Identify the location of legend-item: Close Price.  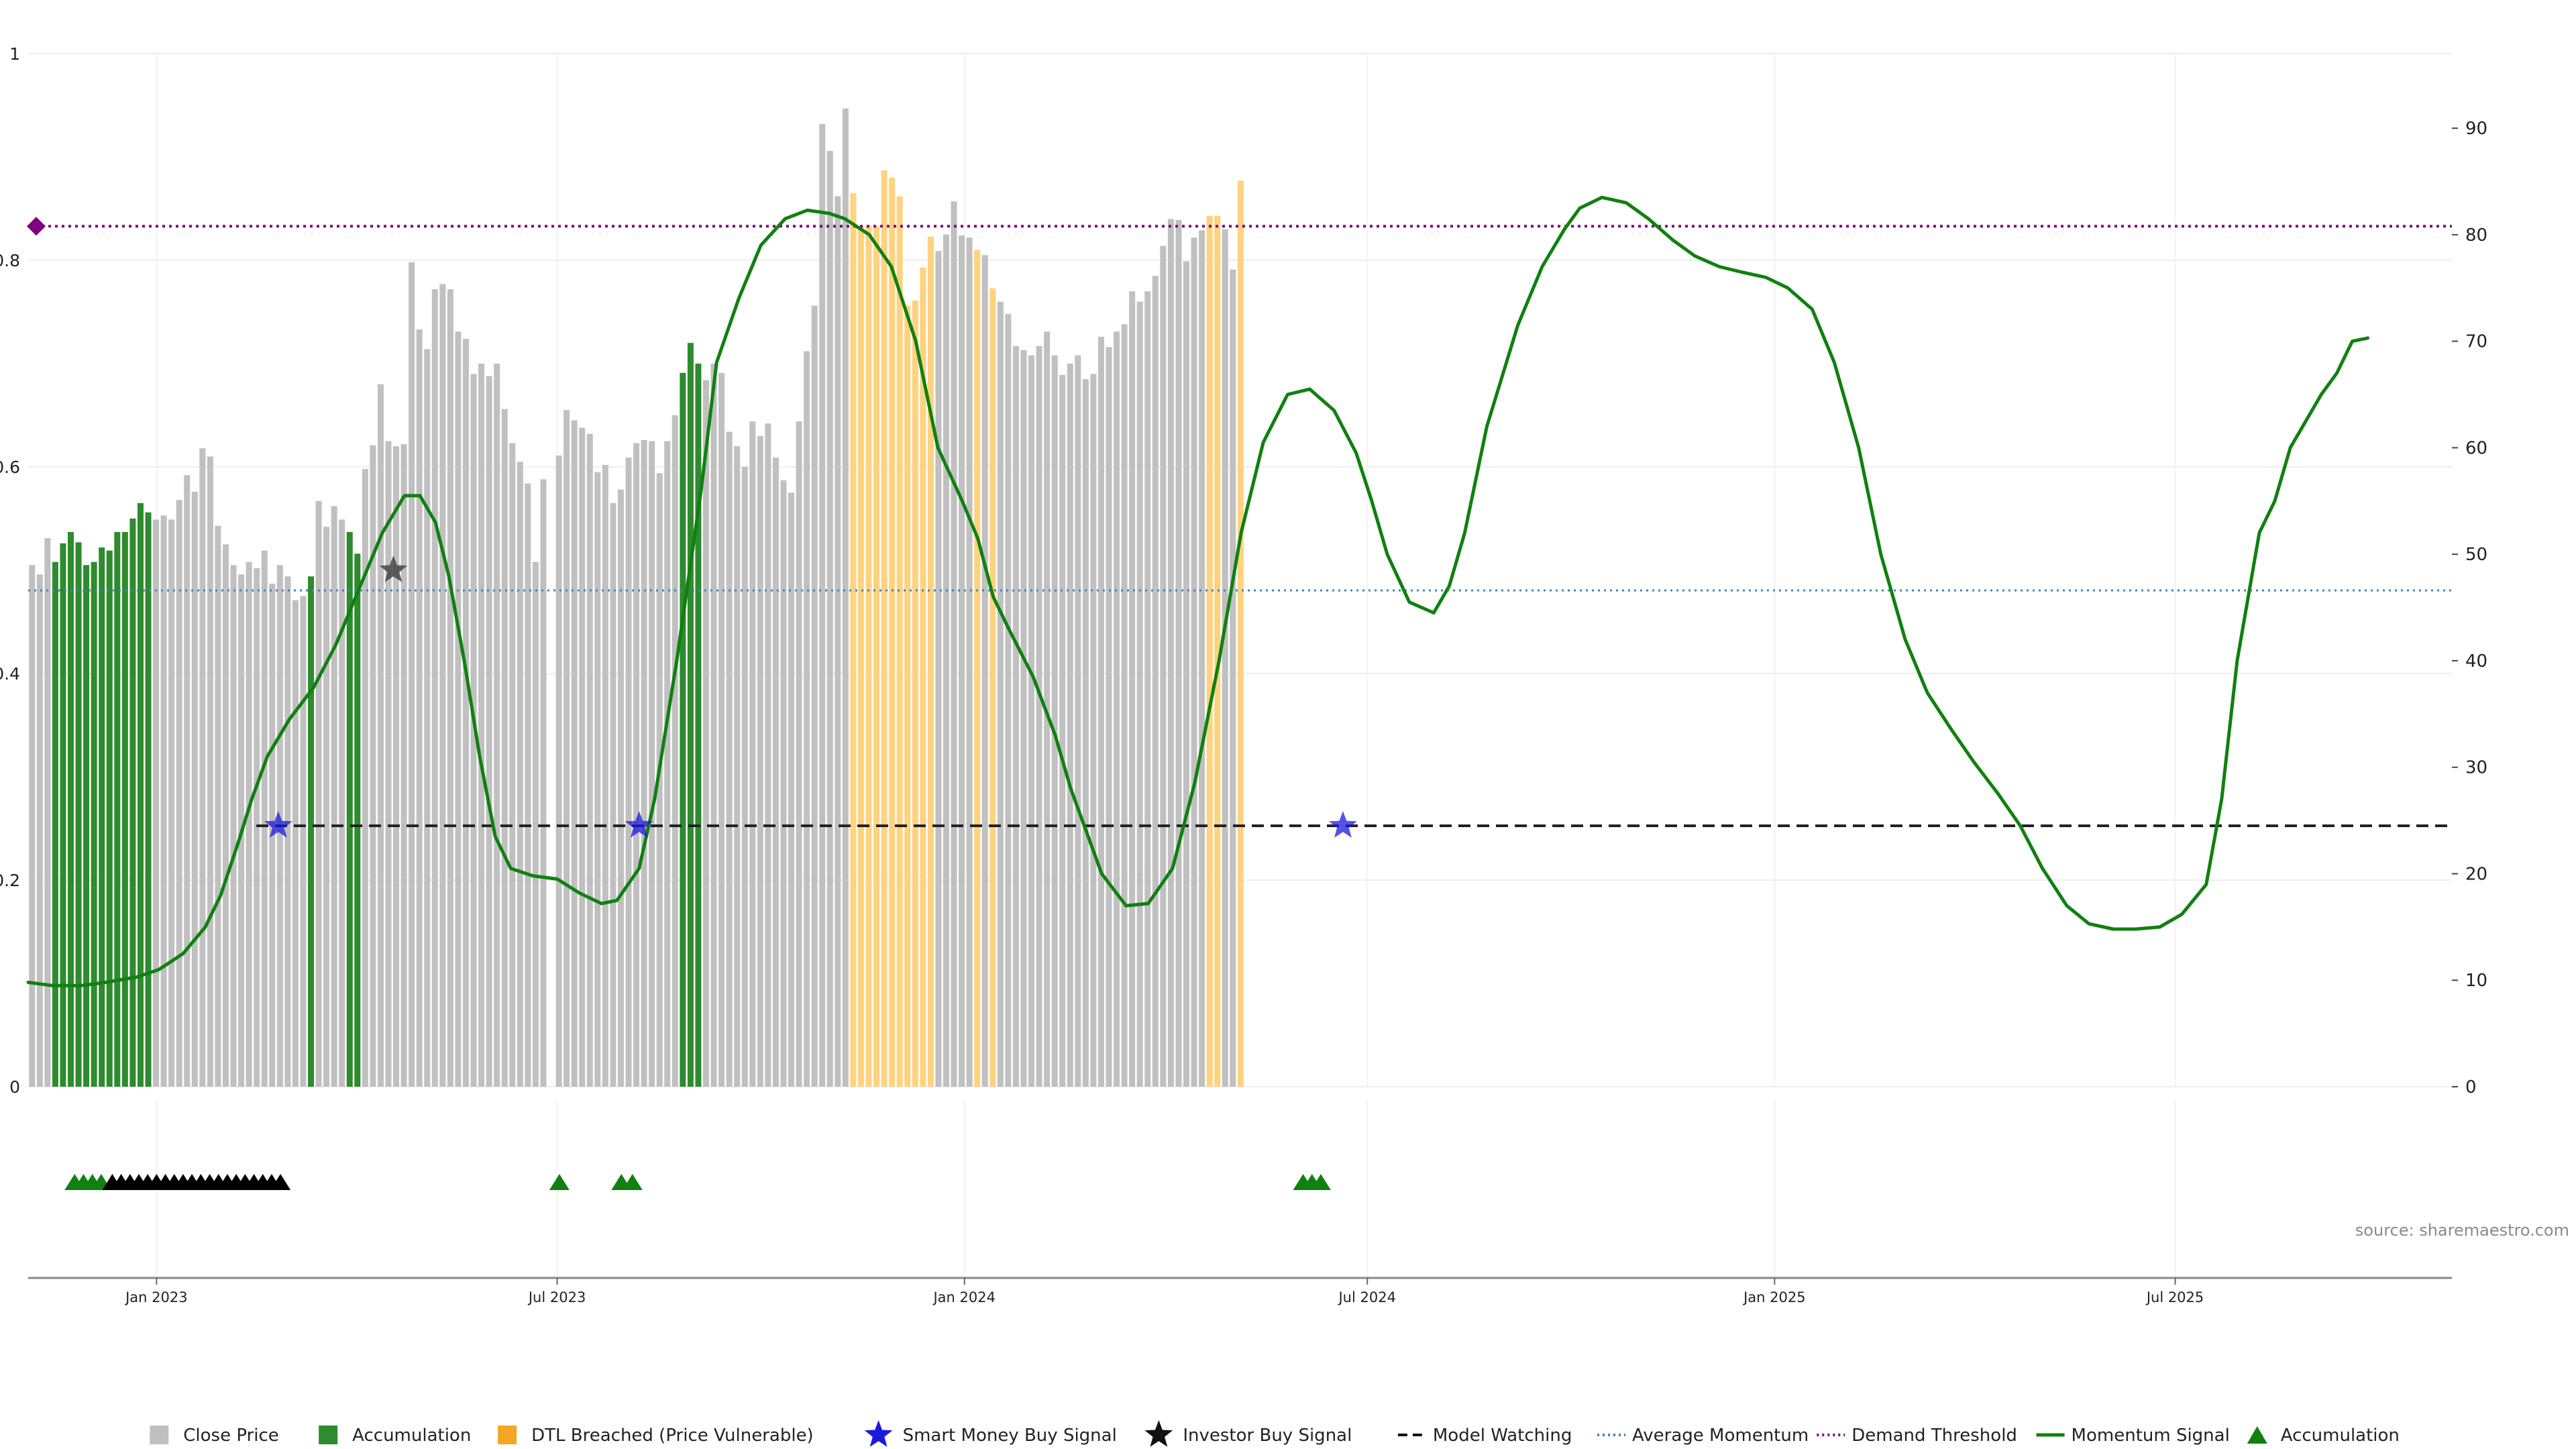
(214, 1436).